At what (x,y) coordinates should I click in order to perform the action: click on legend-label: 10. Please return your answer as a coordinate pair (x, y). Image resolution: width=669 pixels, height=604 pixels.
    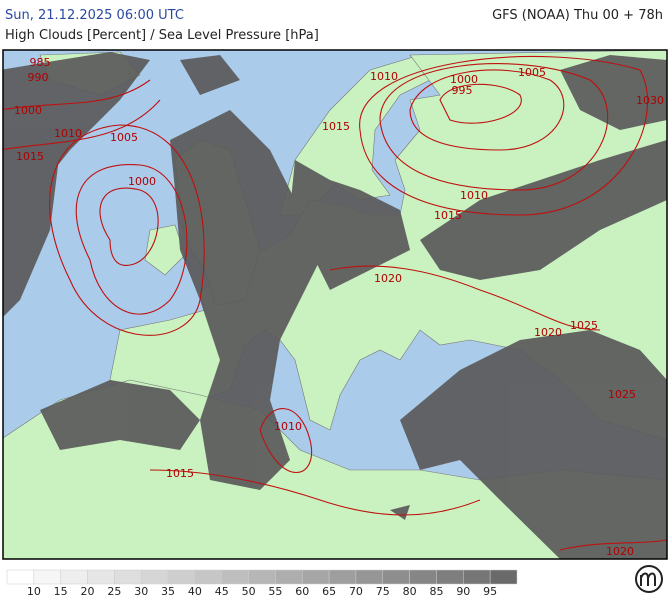
    Looking at the image, I should click on (34, 591).